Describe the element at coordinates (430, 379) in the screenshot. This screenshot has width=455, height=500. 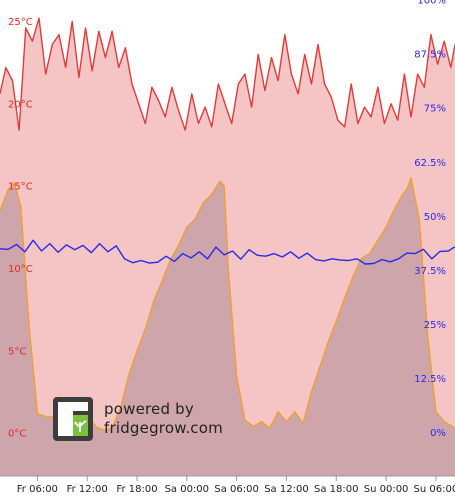
I see `right-tick-label: 12.5%` at that location.